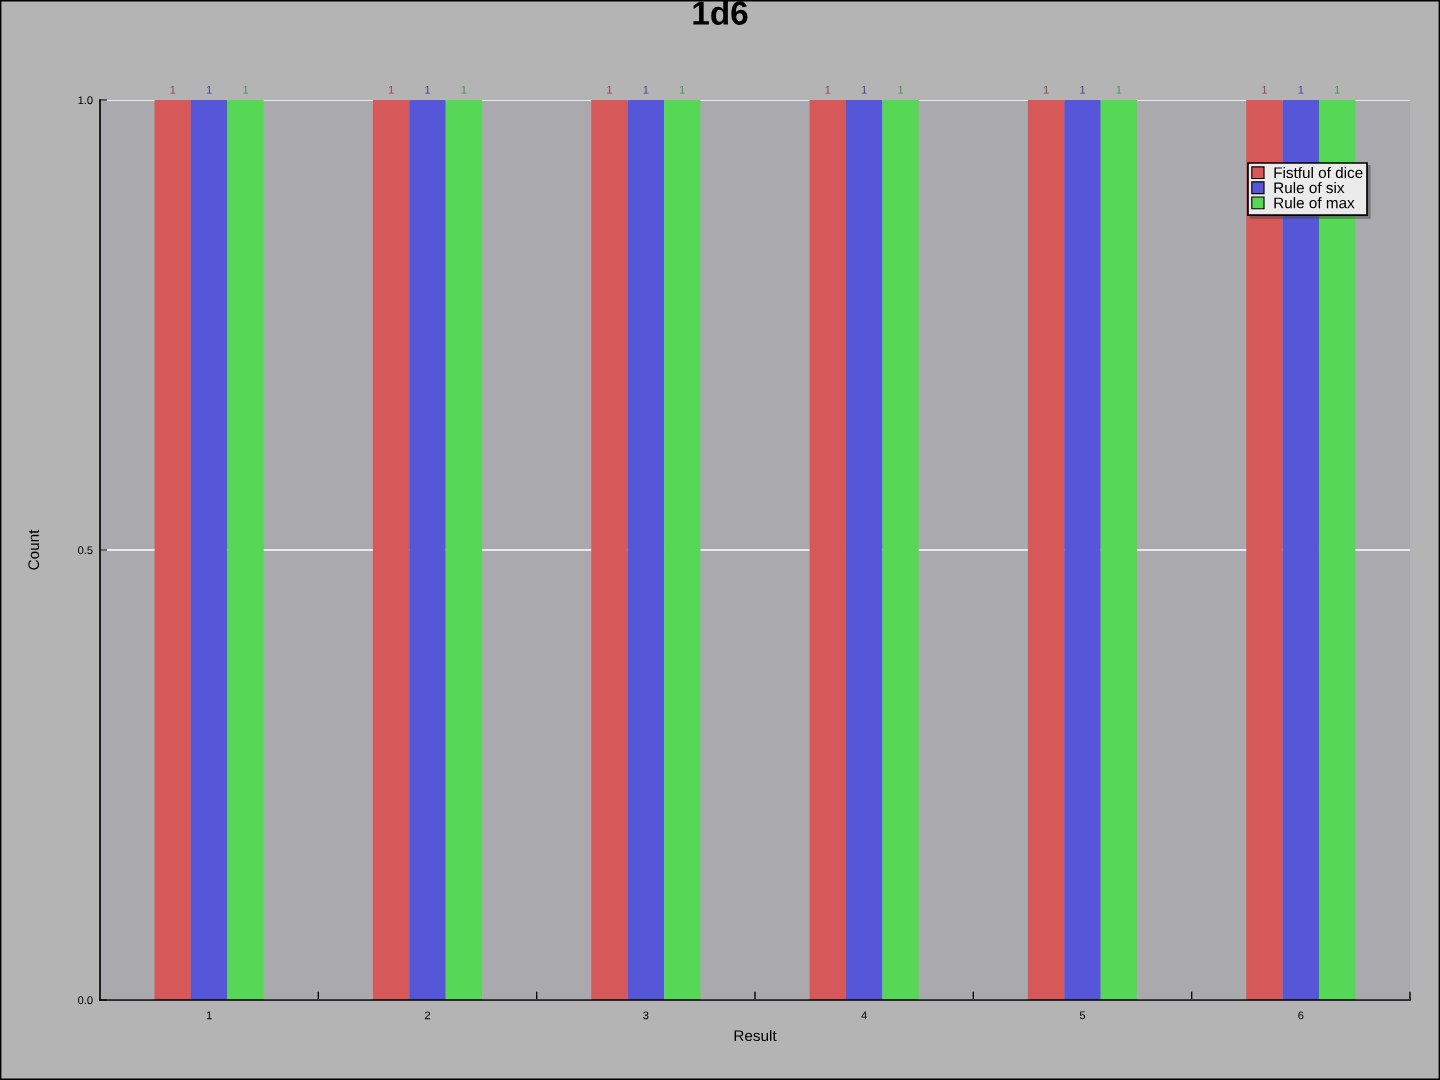 The height and width of the screenshot is (1080, 1440). Describe the element at coordinates (85, 550) in the screenshot. I see `y-tick-label: 0.5` at that location.